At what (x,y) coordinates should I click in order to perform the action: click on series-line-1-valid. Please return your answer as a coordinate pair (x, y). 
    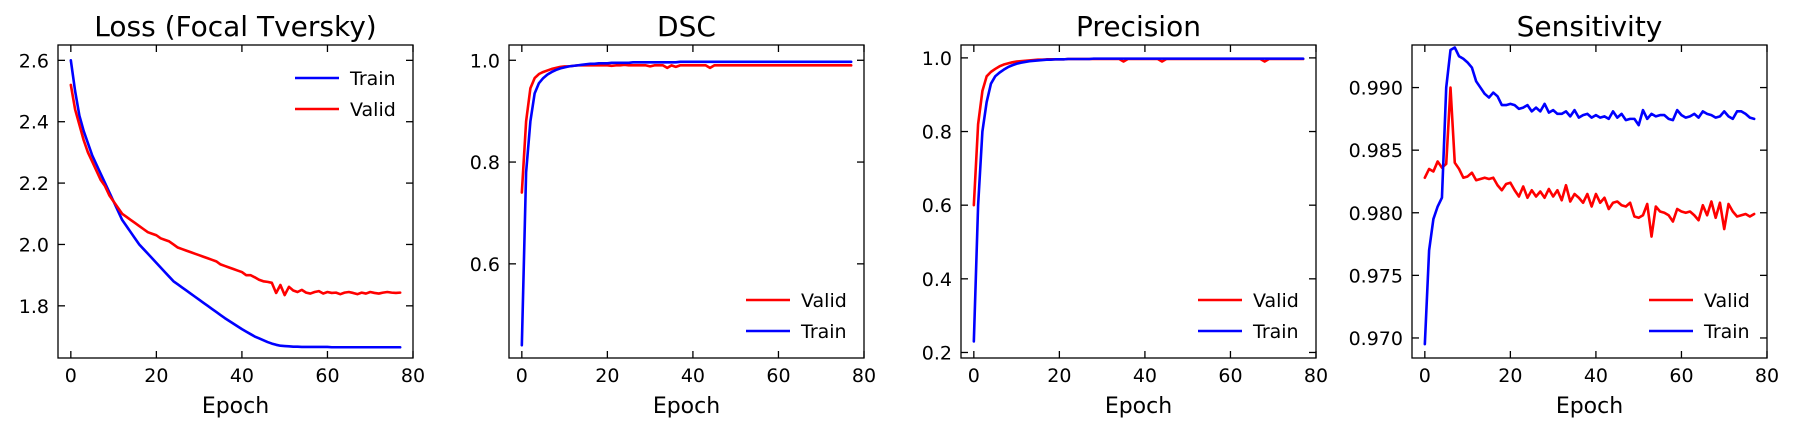
    Looking at the image, I should click on (686, 128).